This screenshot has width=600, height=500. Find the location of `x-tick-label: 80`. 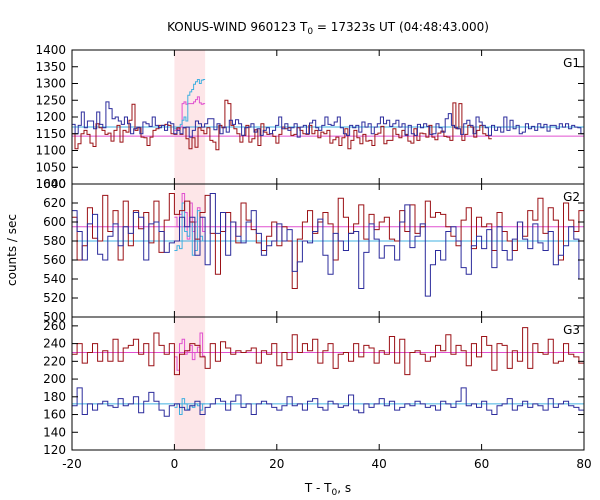

x-tick-label: 80 is located at coordinates (583, 464).